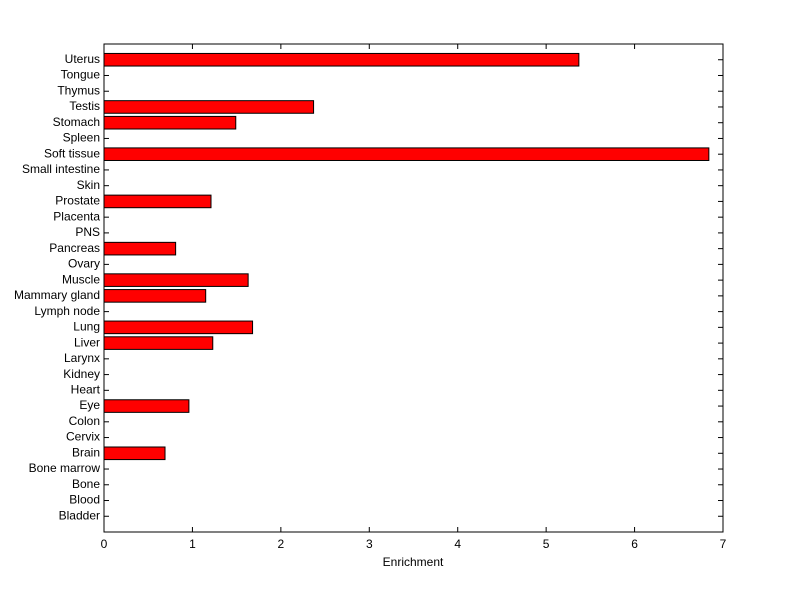  Describe the element at coordinates (86, 452) in the screenshot. I see `y-tick-label: Brain` at that location.